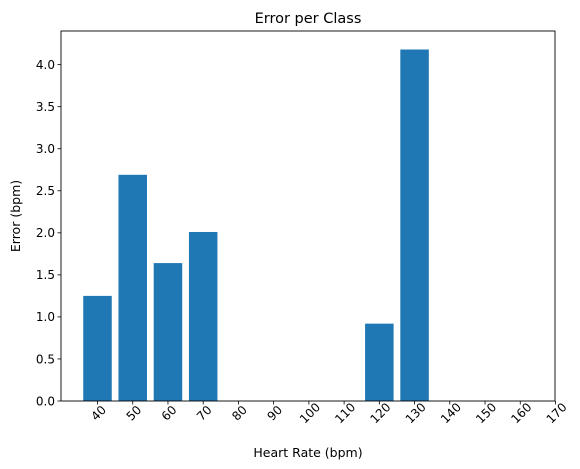  I want to click on x-tick-label: 50, so click(134, 413).